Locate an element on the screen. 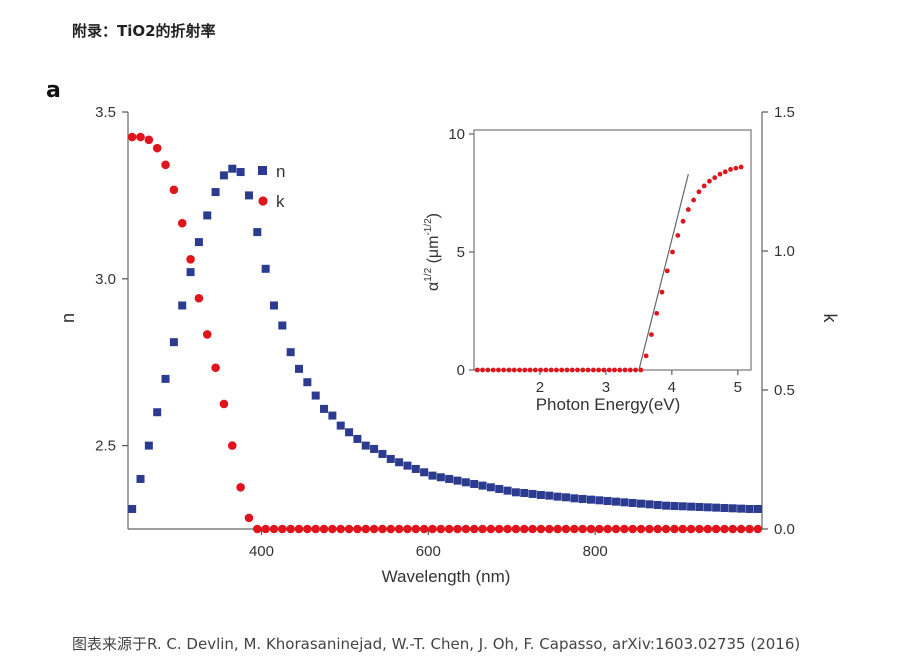 This screenshot has width=900, height=667. inset-linear-fit-line is located at coordinates (663, 272).